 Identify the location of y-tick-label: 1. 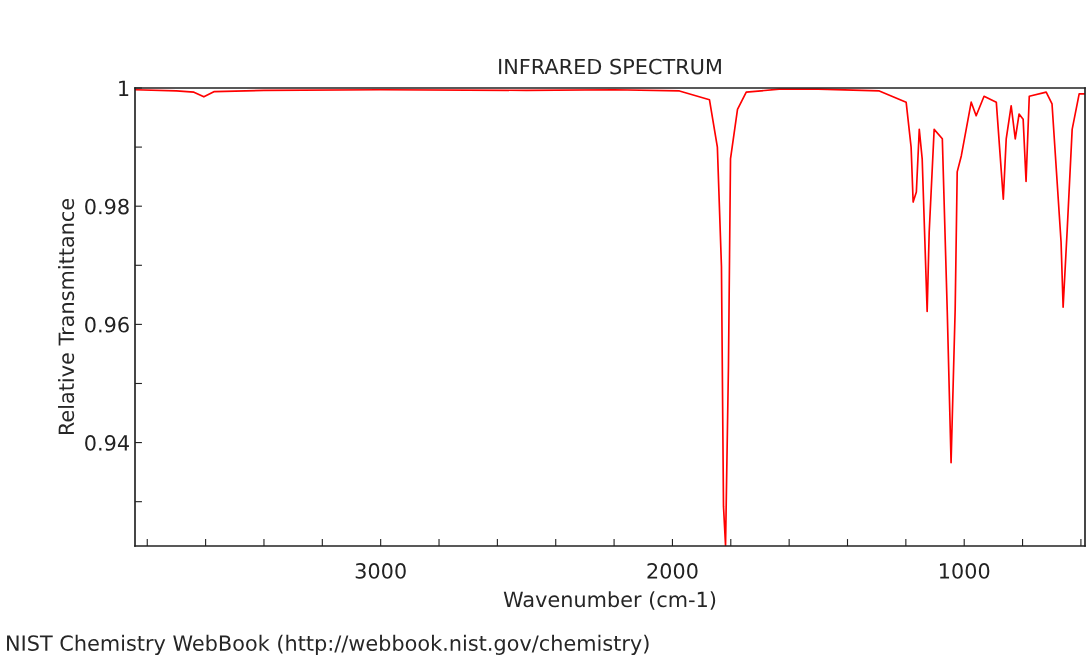
(124, 88).